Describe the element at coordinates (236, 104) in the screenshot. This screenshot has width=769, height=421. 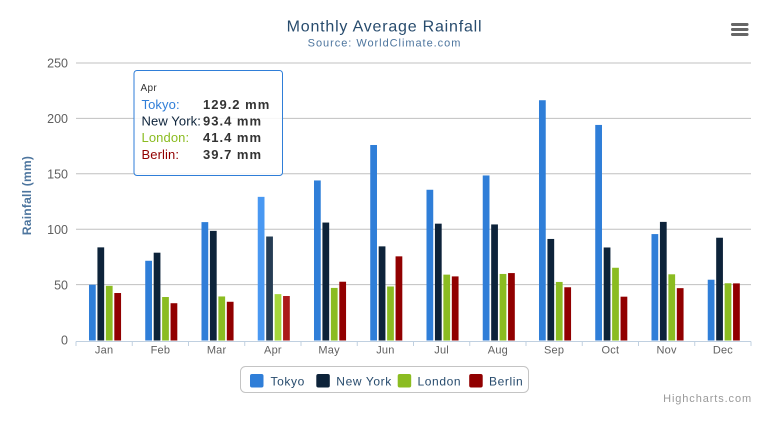
I see `svg-text: 129.2 mm` at that location.